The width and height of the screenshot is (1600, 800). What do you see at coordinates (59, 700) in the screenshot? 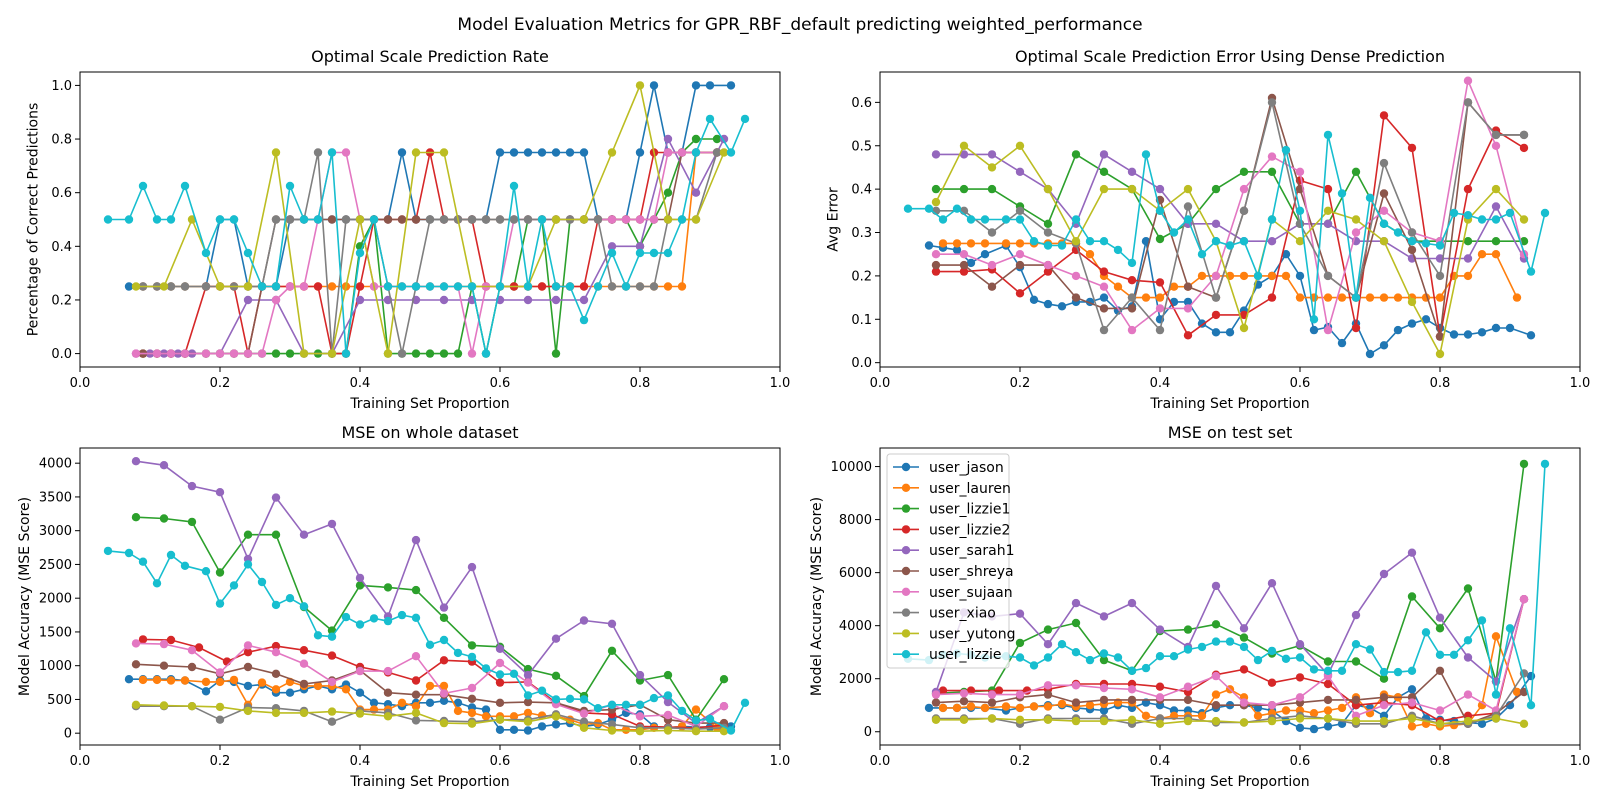
I see `y-tick-label: 500` at bounding box center [59, 700].